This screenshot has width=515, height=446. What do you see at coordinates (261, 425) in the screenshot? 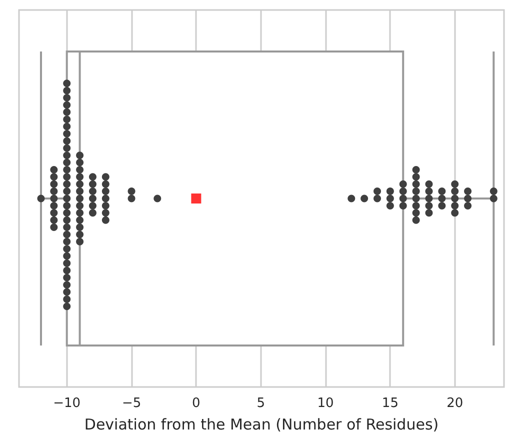
I see `x-axis-title: Deviation from the Mean (Number of Residues)` at bounding box center [261, 425].